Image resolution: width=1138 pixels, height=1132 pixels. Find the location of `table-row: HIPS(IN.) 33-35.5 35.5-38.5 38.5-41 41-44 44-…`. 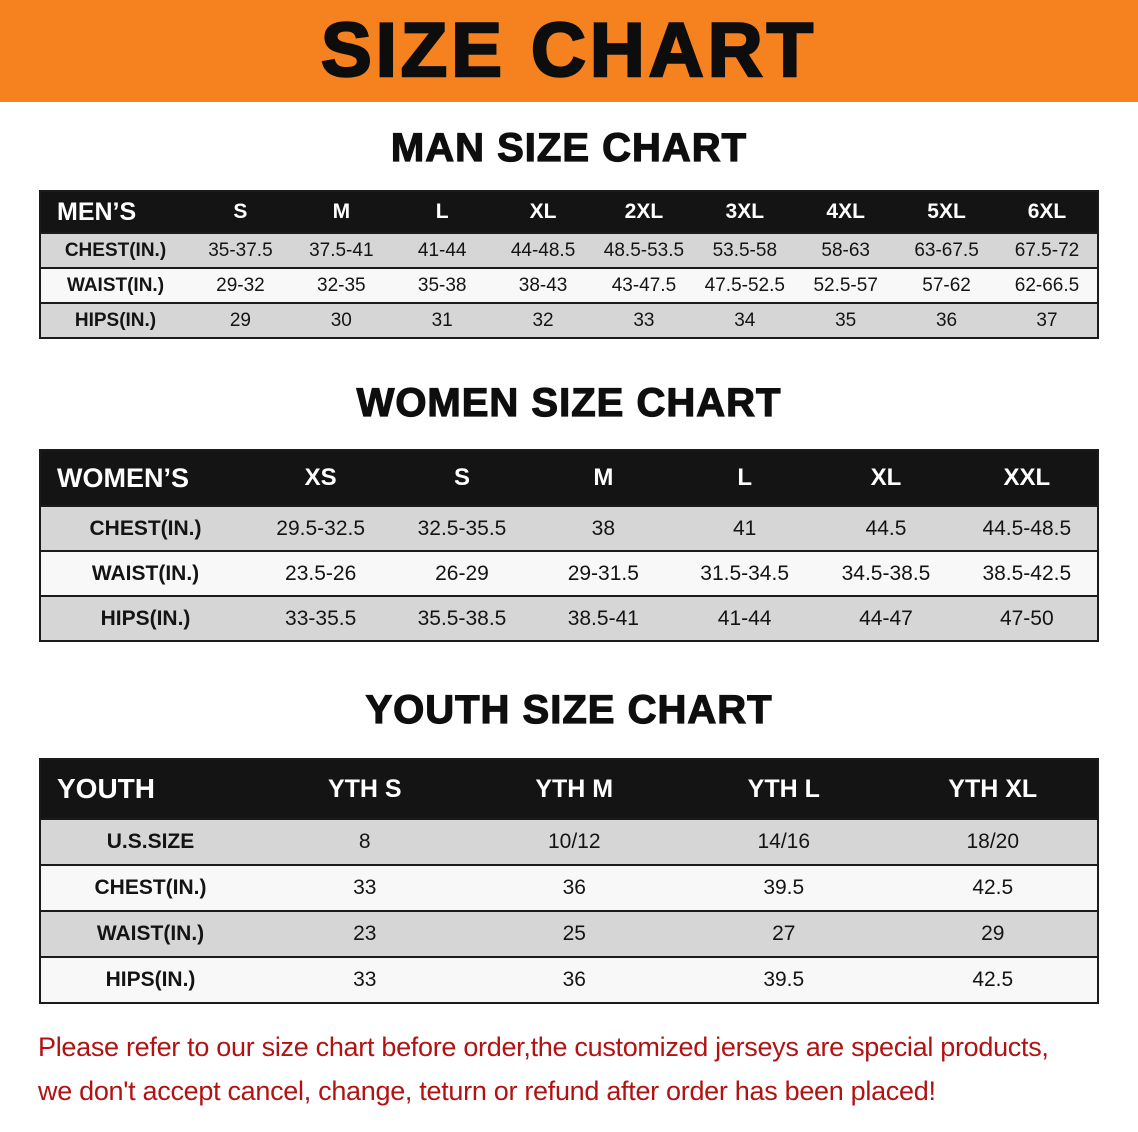

table-row: HIPS(IN.) 33-35.5 35.5-38.5 38.5-41 41-44 44-… is located at coordinates (569, 618).